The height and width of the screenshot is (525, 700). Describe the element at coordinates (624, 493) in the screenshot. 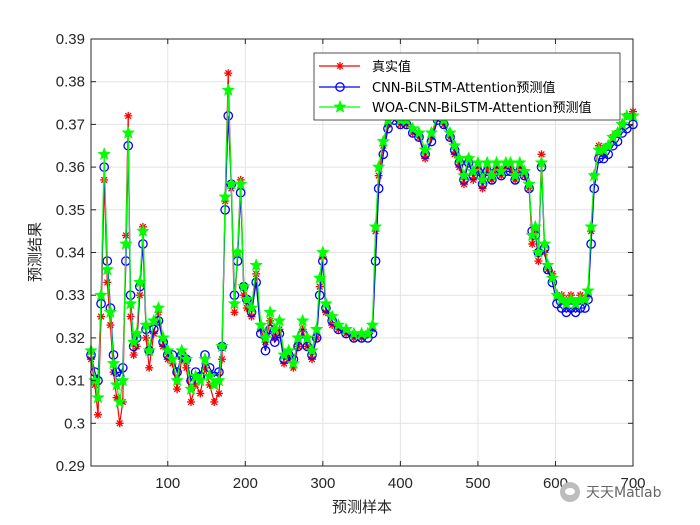

I see `watermark-text: 天天Matlab` at that location.